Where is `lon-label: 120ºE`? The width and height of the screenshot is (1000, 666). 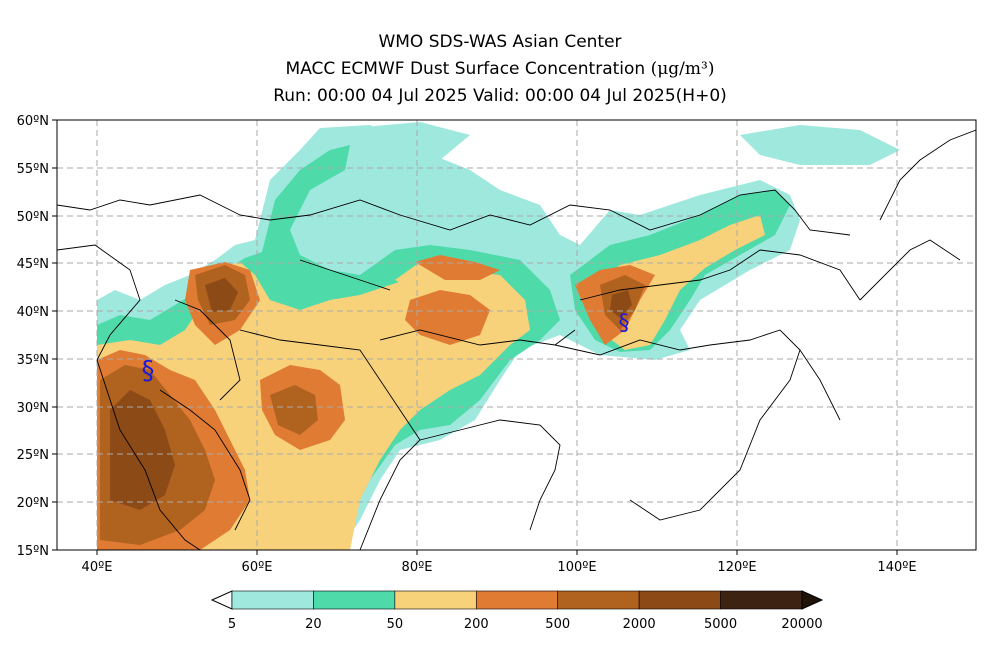
lon-label: 120ºE is located at coordinates (736, 567).